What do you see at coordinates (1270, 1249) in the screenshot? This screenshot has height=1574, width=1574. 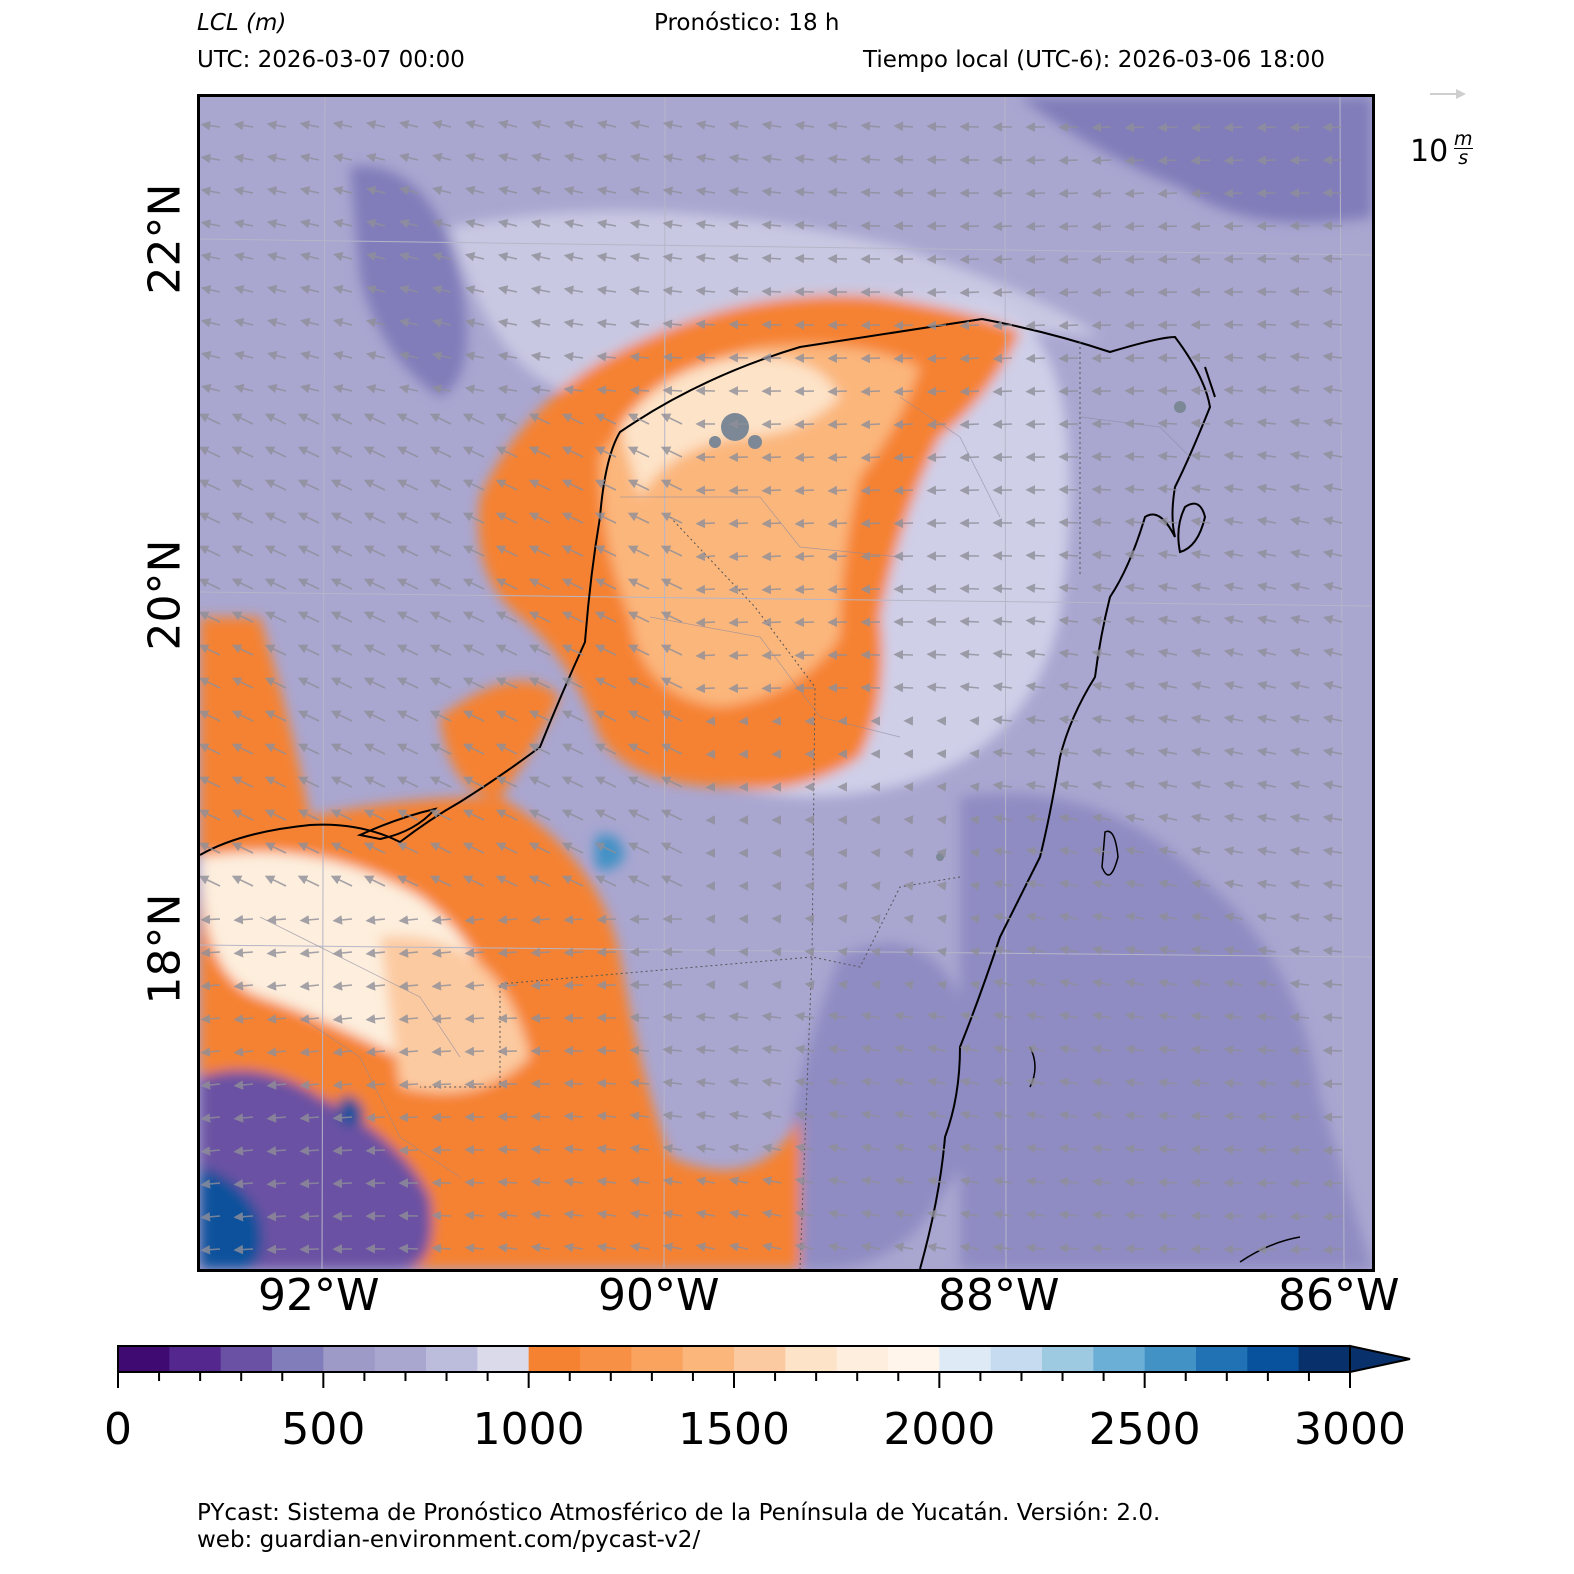 I see `honduras-islands` at bounding box center [1270, 1249].